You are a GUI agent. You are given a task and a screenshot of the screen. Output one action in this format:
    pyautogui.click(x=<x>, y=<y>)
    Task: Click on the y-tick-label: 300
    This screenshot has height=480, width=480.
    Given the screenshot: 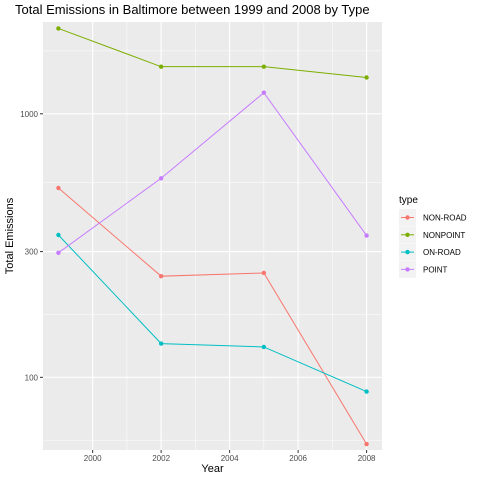 What is the action you would take?
    pyautogui.click(x=32, y=252)
    